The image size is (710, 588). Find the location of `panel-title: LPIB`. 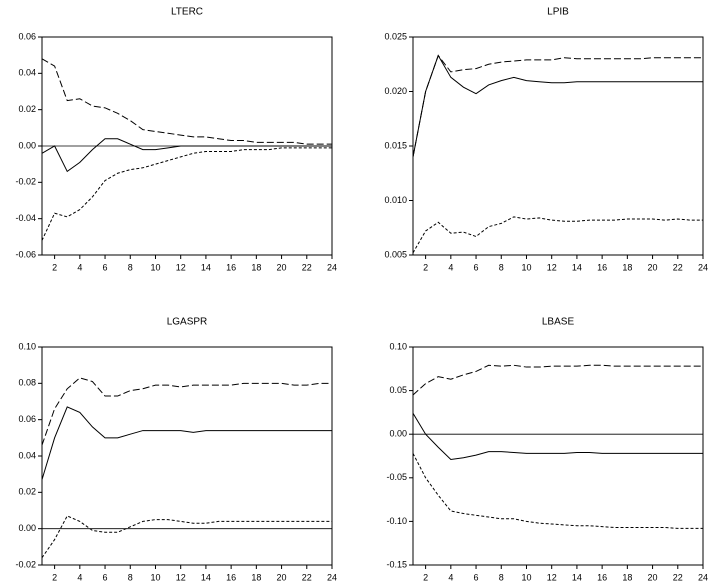

panel-title: LPIB is located at coordinates (558, 12).